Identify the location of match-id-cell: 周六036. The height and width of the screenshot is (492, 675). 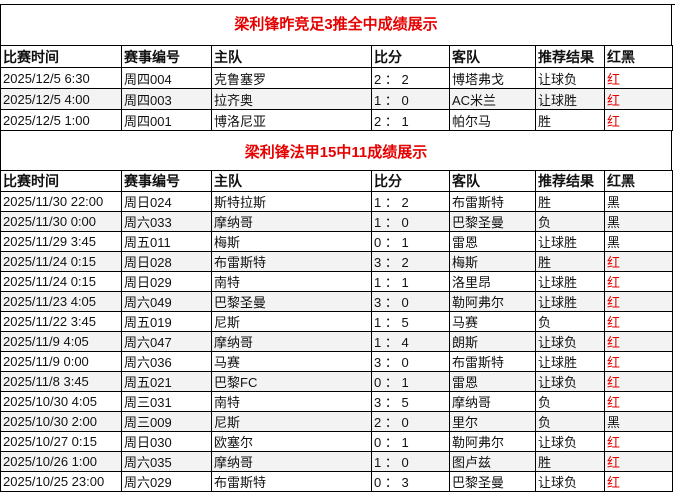
(166, 361).